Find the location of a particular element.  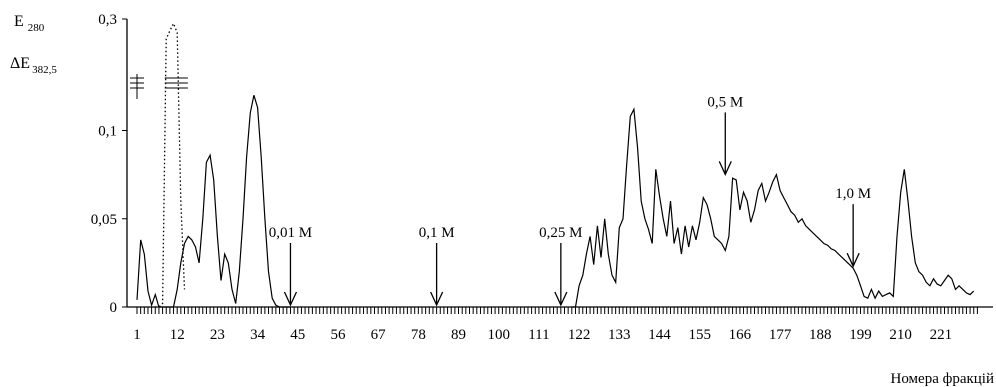

x-tick-label: 177 is located at coordinates (780, 335).